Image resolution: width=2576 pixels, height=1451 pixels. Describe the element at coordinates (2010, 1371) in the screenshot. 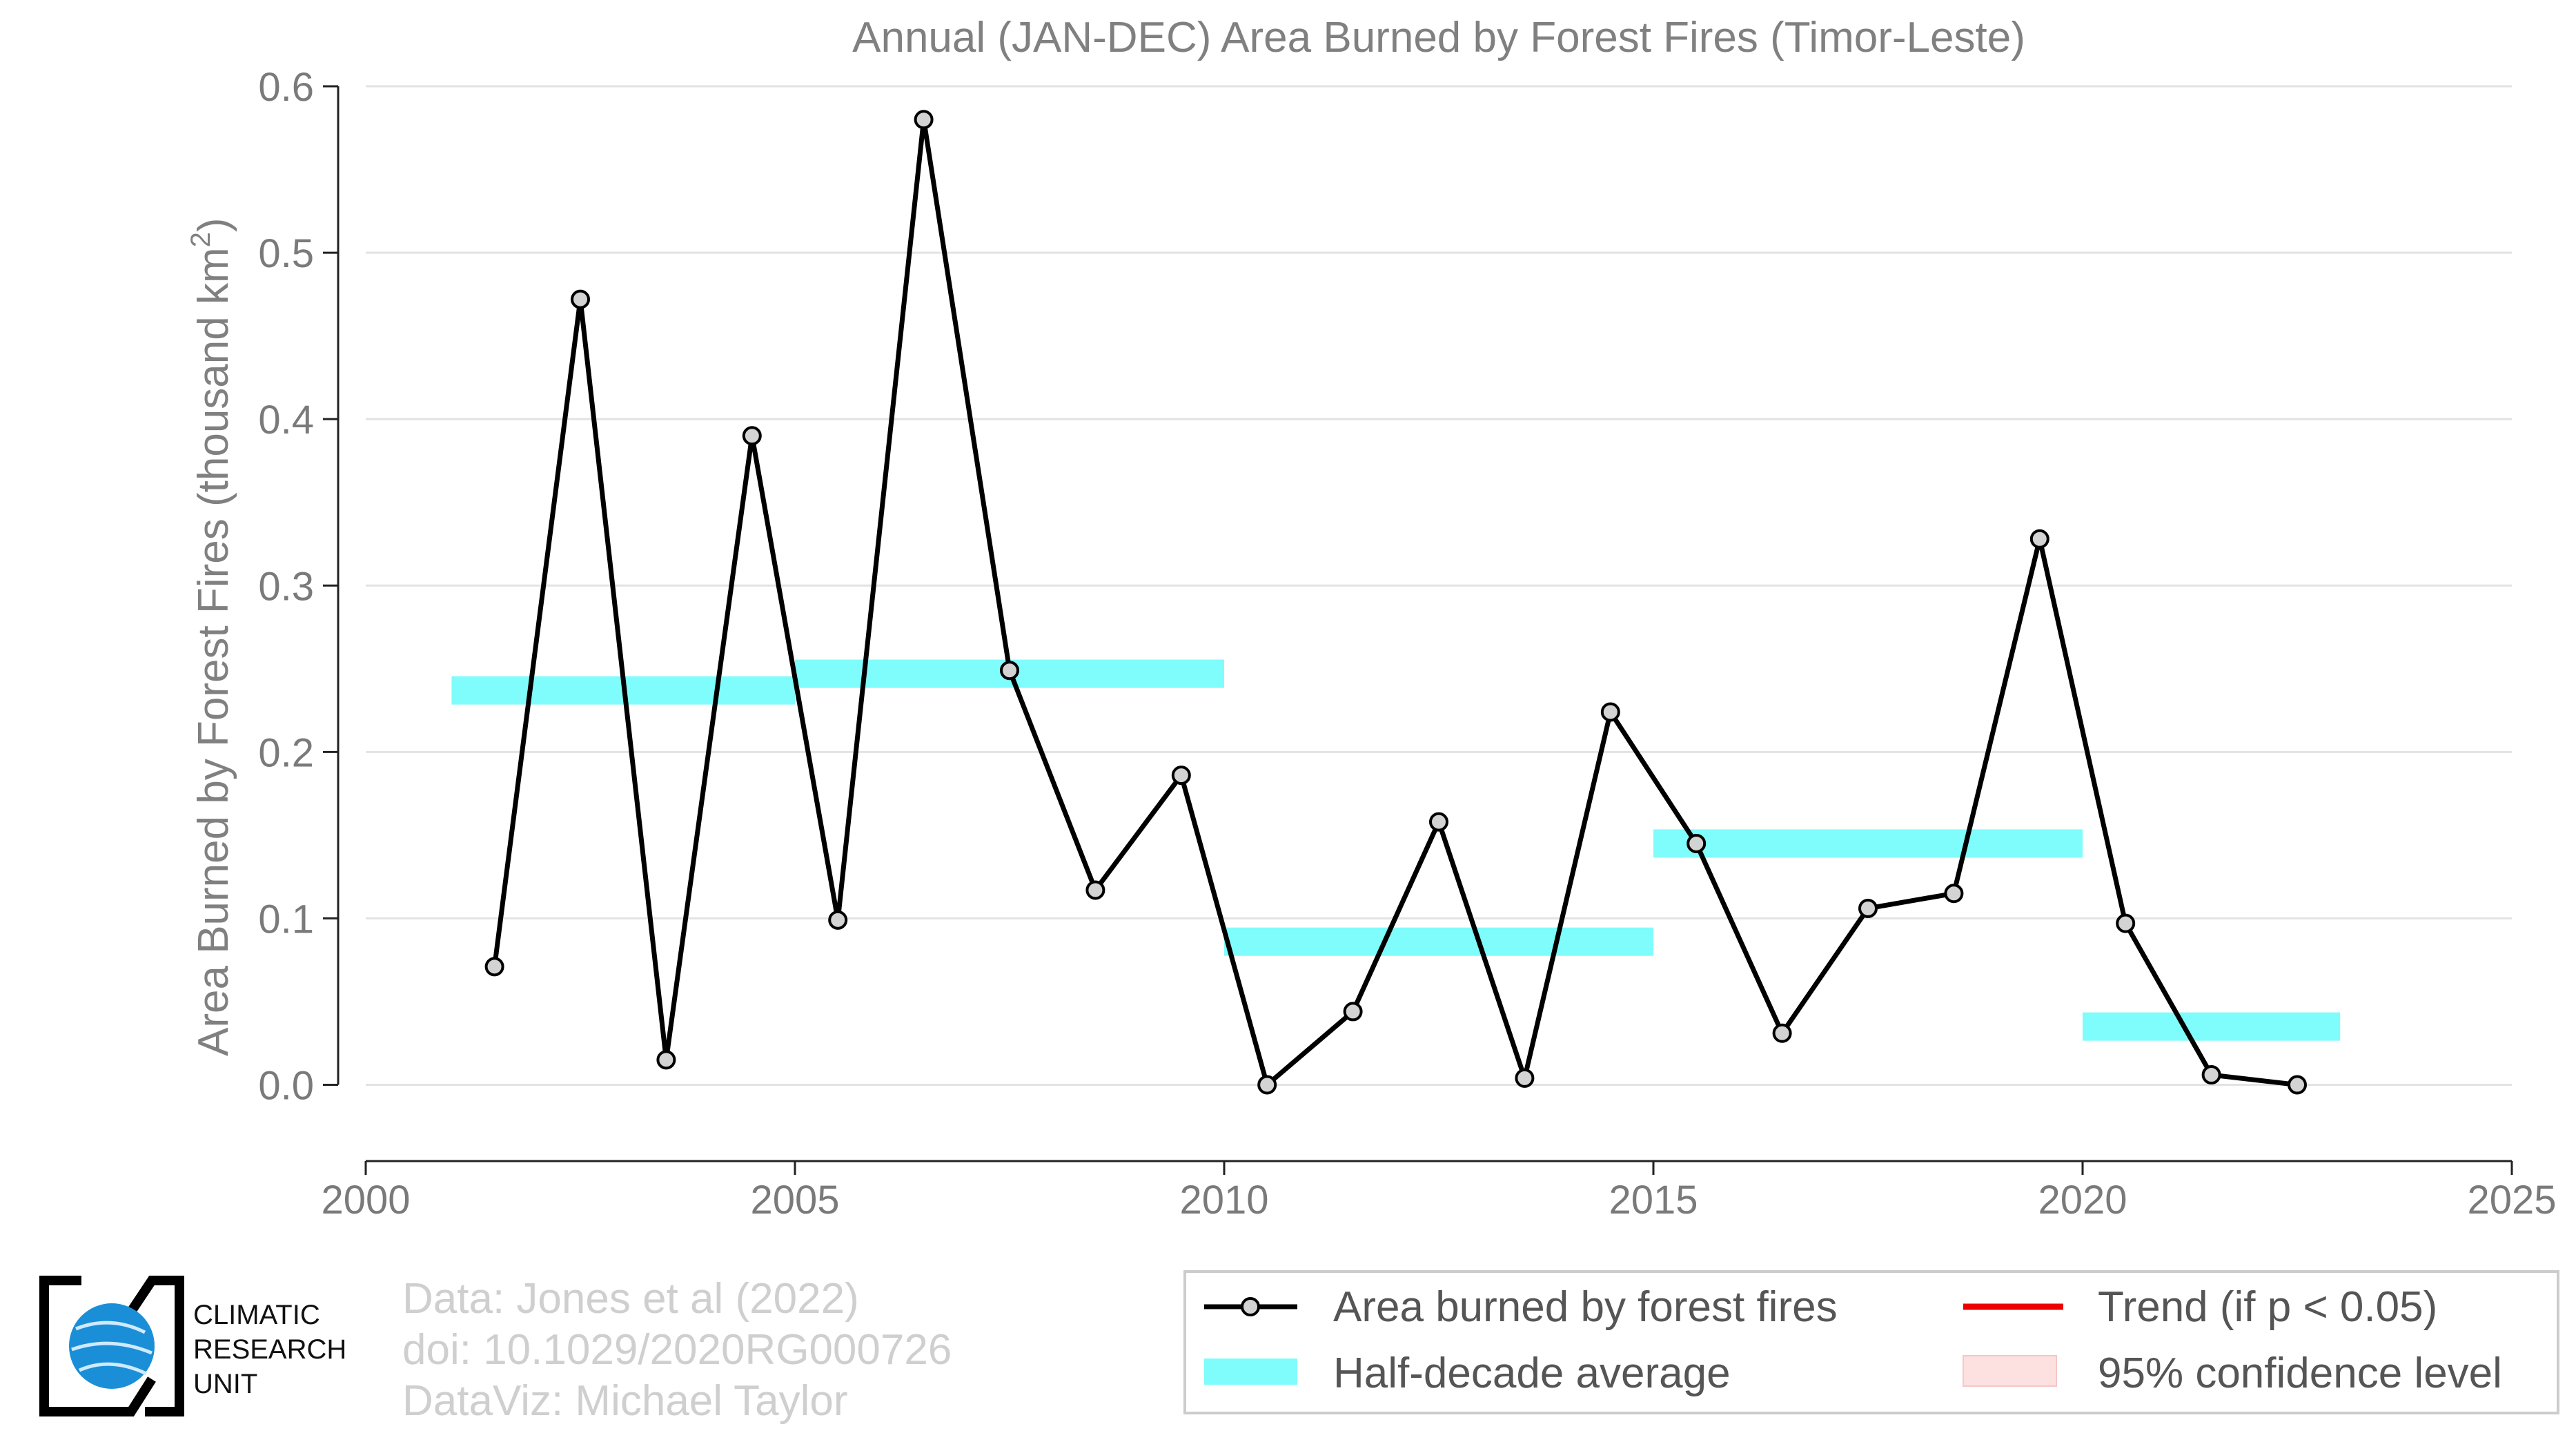

I see `legend-ci-swatch` at that location.